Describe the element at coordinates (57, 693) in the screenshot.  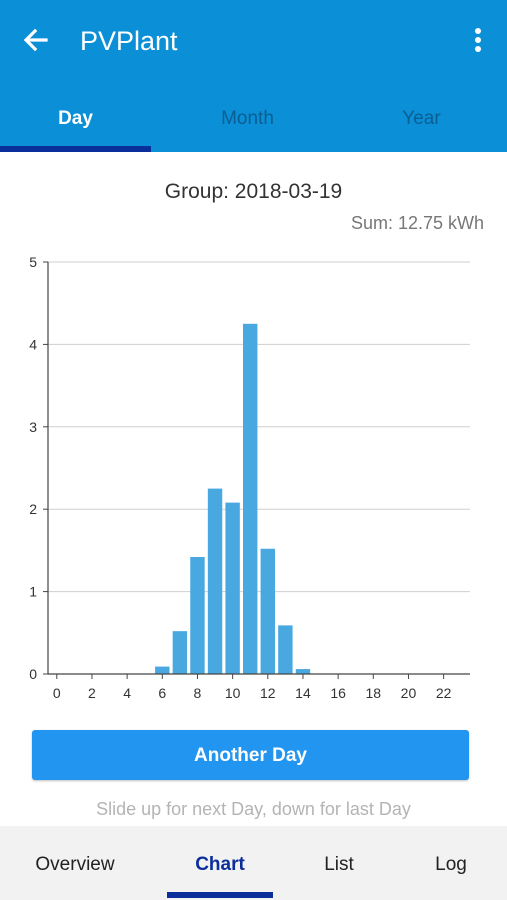
I see `x-tick-label: 0` at that location.